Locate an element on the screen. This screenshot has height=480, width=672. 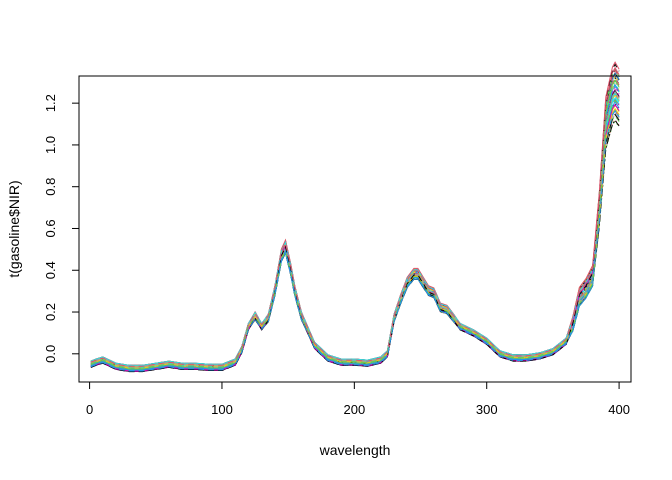
x-tick-label: 100 is located at coordinates (222, 409).